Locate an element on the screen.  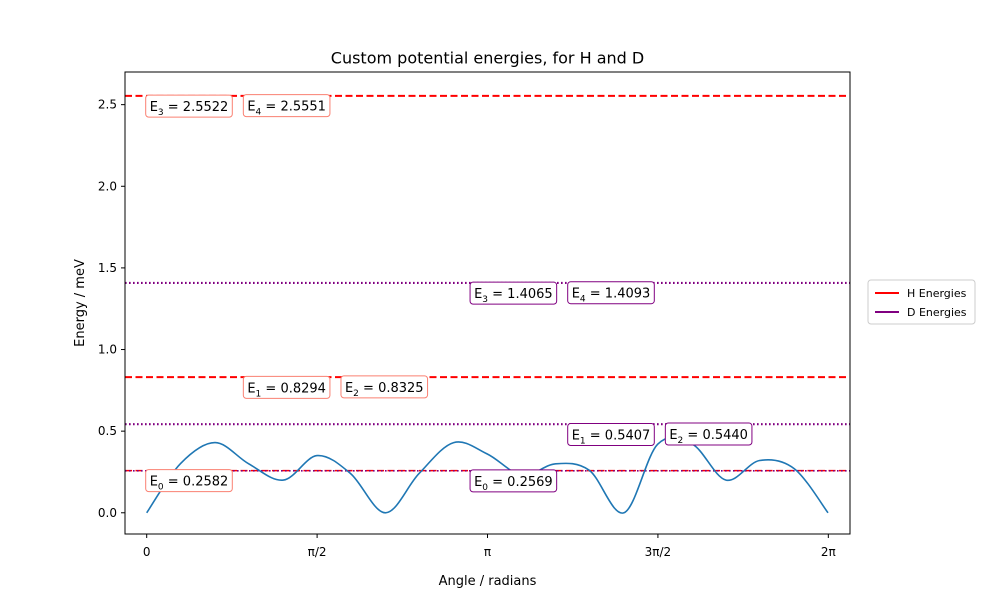
x-tick-label: π/2 is located at coordinates (317, 552).